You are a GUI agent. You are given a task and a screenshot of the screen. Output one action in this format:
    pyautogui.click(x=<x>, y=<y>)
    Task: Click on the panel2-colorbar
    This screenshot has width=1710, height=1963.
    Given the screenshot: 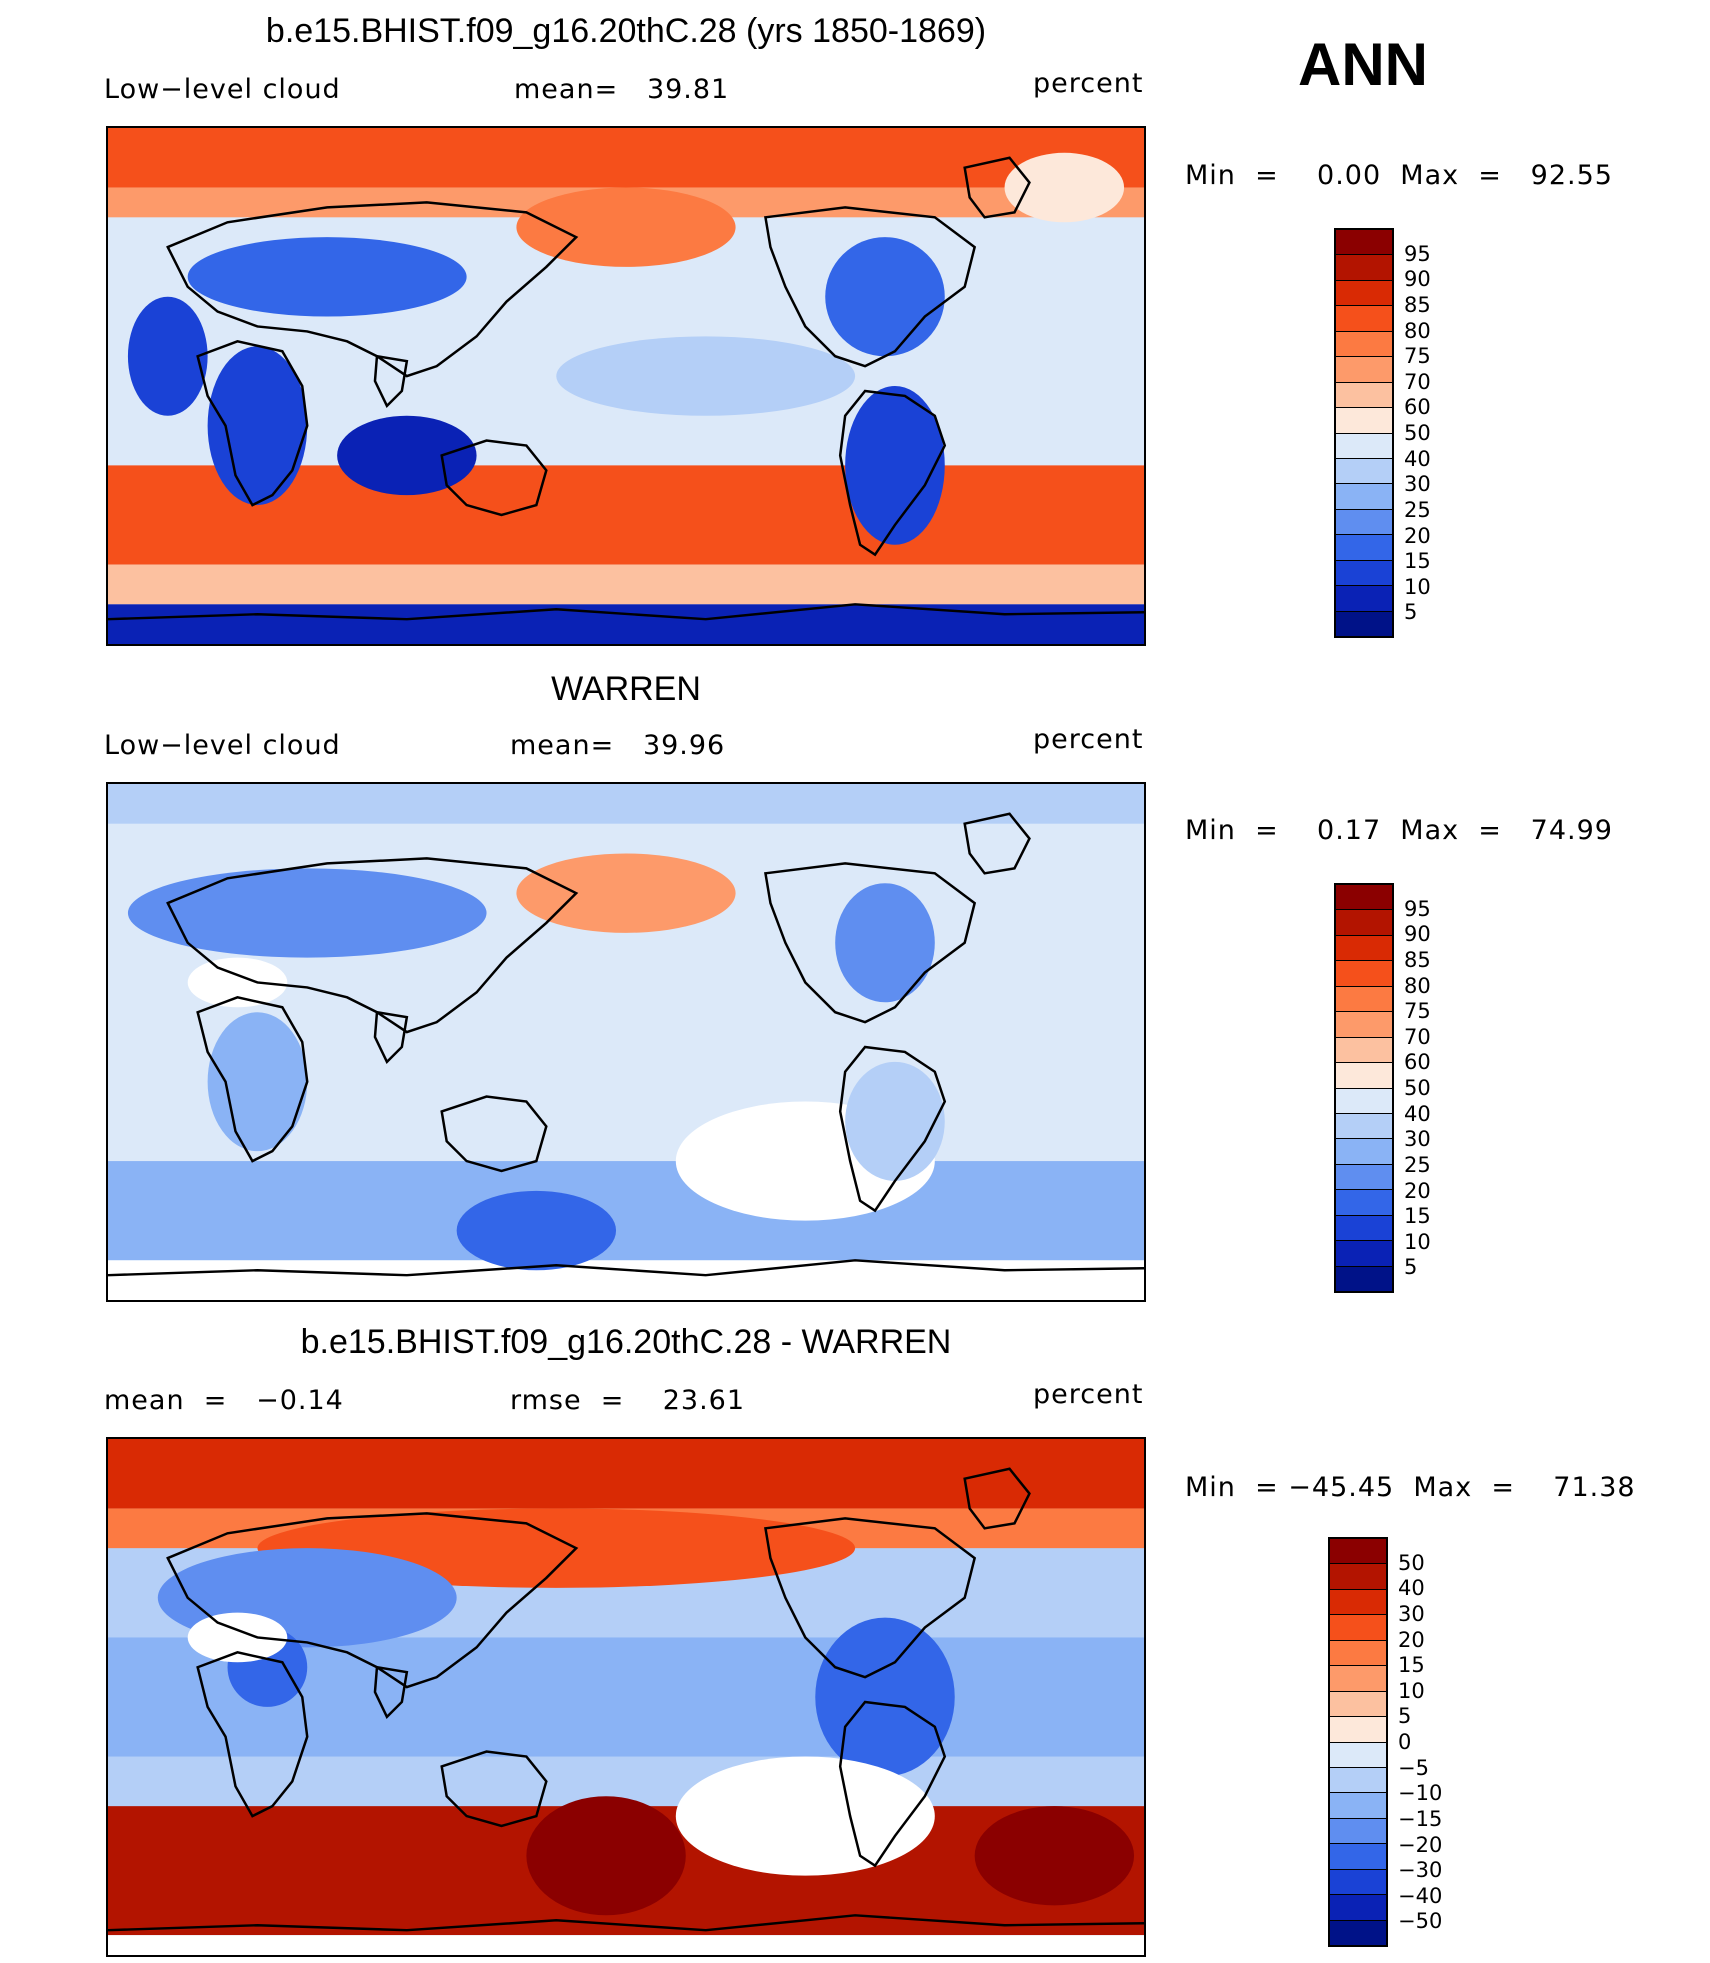 What is the action you would take?
    pyautogui.click(x=1364, y=1088)
    